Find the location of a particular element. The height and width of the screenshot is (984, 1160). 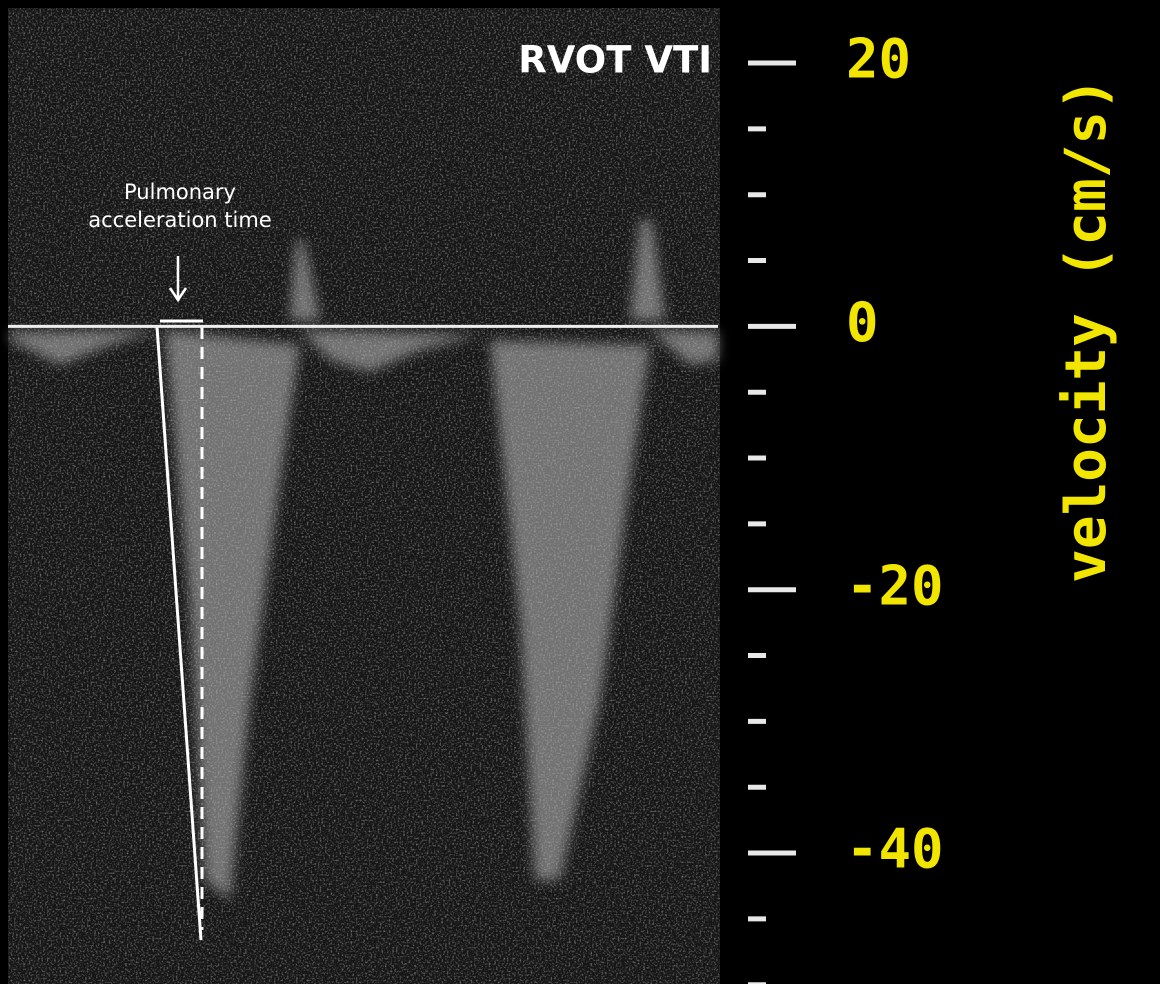

axis-label: velocity (cm/s) is located at coordinates (1086, 330).